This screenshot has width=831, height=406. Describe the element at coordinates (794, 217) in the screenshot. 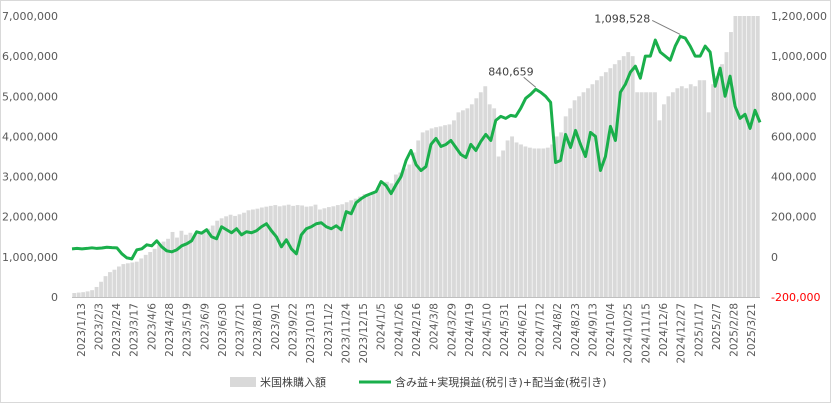

I see `right-tick-label: 200,000` at that location.